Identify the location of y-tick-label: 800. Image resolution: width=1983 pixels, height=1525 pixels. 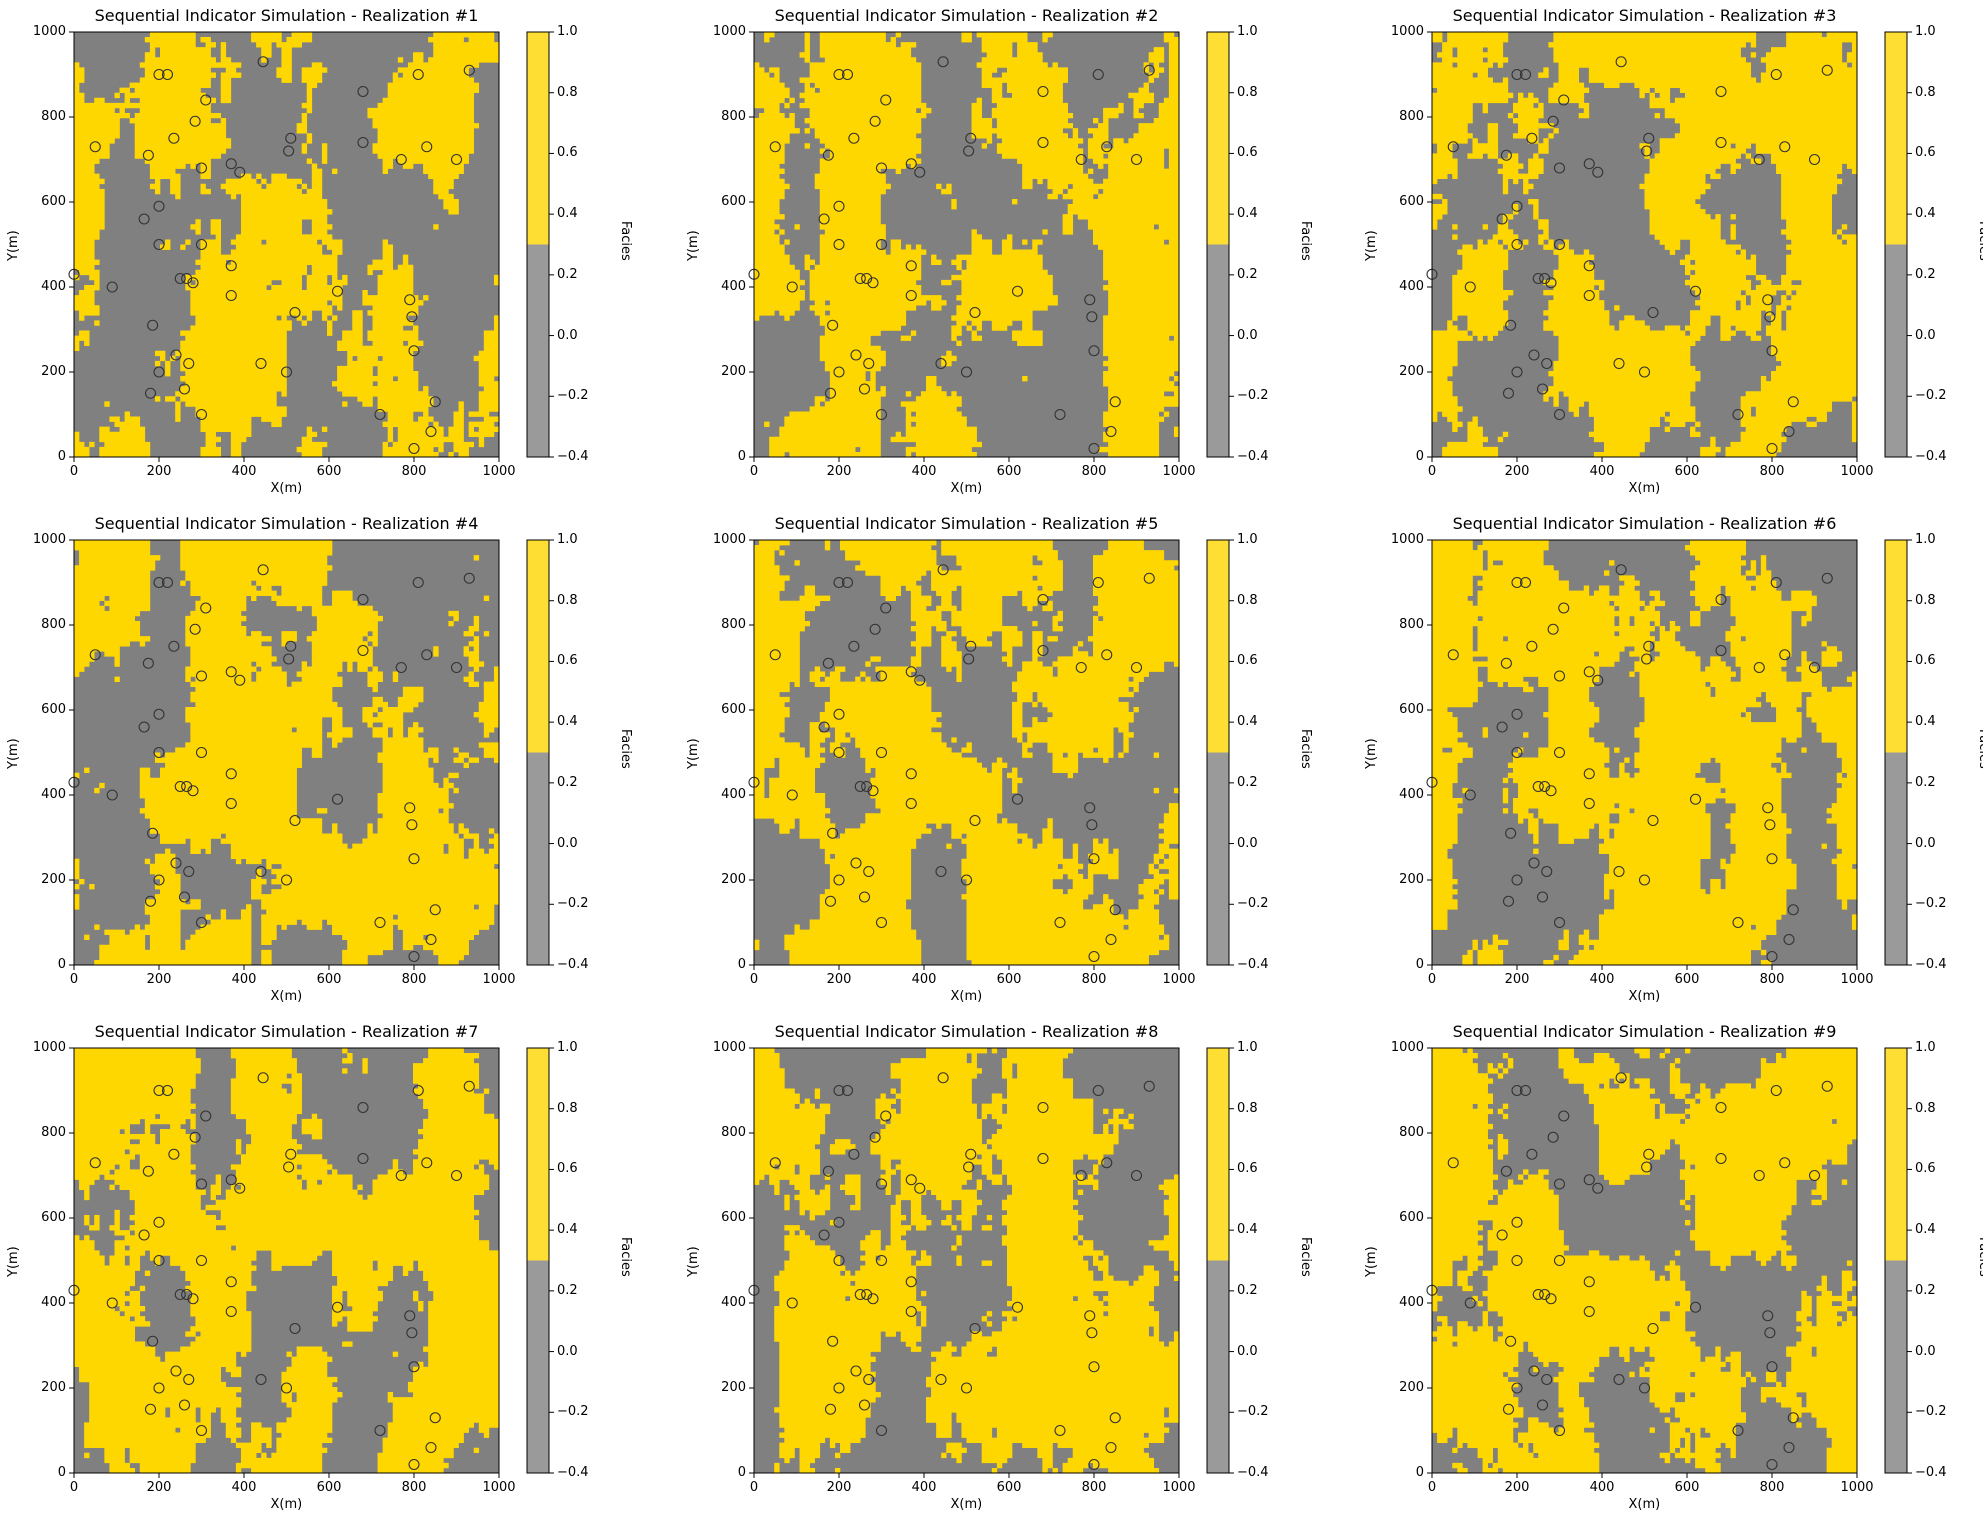
(53, 116).